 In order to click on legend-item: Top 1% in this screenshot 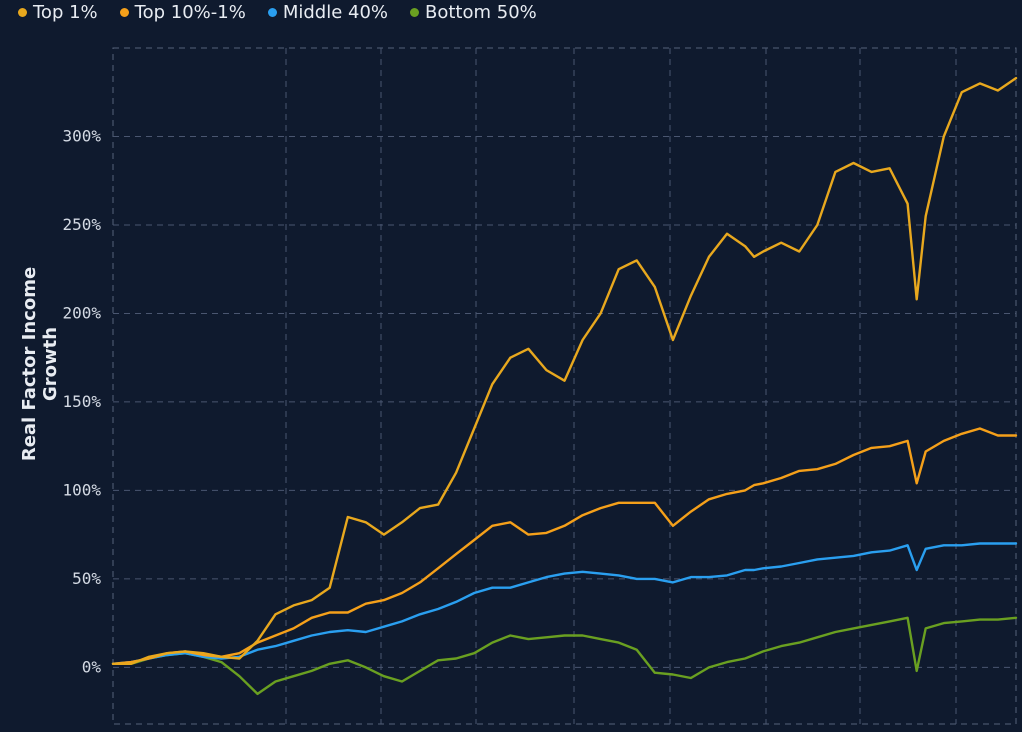, I will do `click(58, 12)`.